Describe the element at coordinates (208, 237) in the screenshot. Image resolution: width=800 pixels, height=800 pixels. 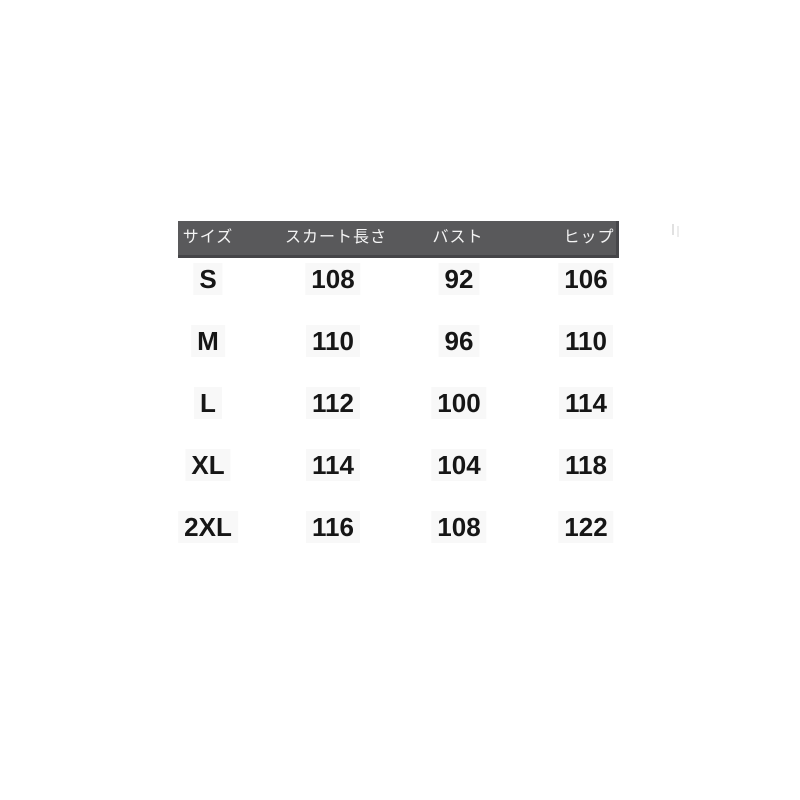
I see `header-cell-size: サイズ` at that location.